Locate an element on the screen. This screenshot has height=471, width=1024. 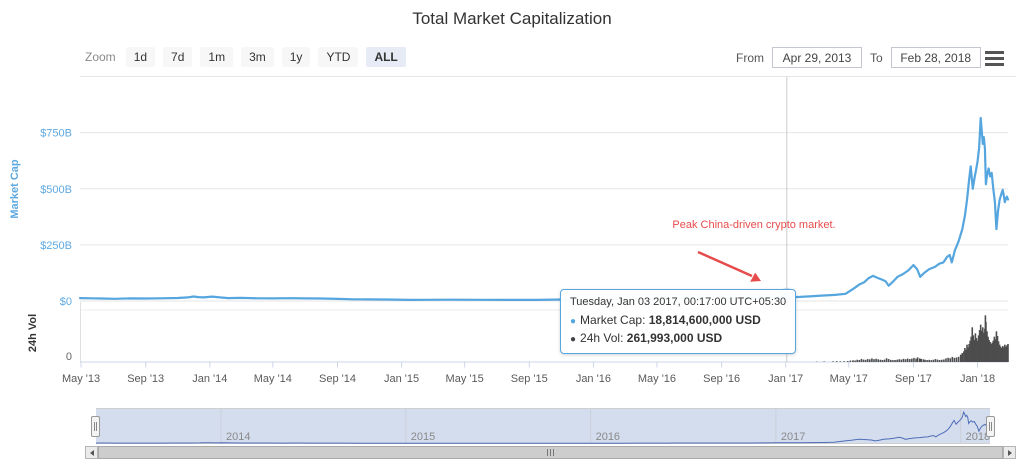
tooltip-volume-value: 261,993,000 USD is located at coordinates (674, 338).